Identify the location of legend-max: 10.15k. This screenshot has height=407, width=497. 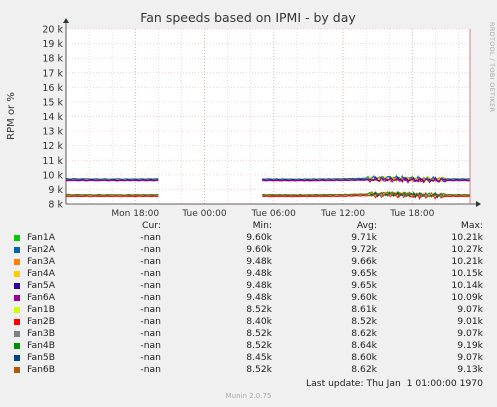
(467, 273).